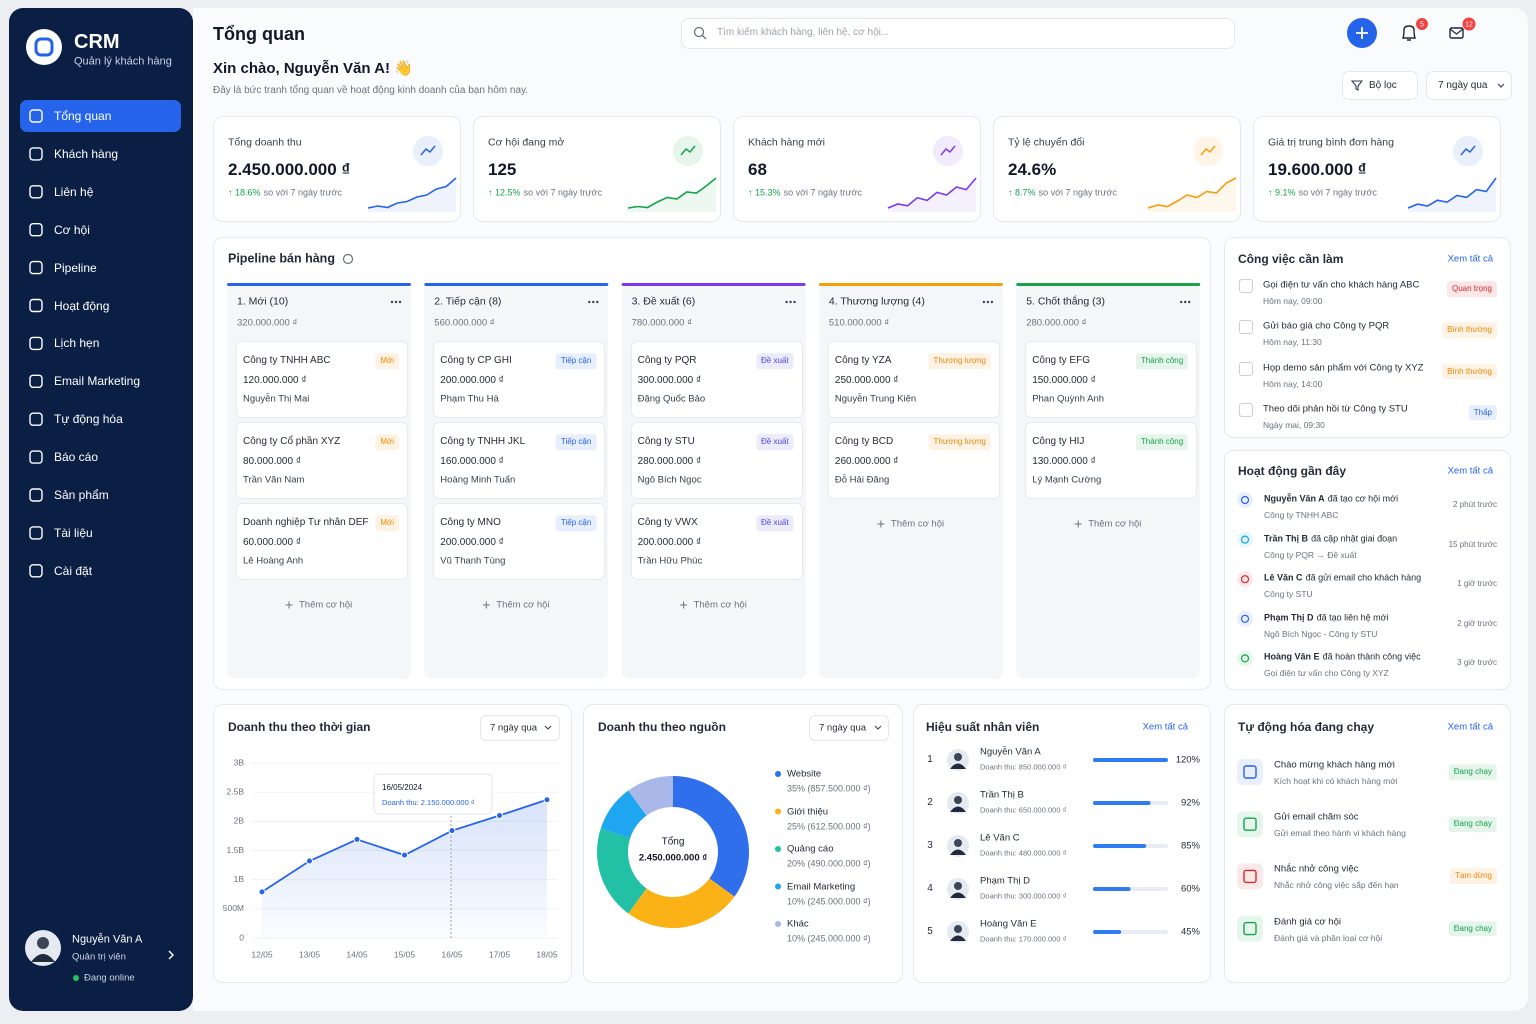 Image resolution: width=1536 pixels, height=1024 pixels. I want to click on deal-company: Công ty PQR, so click(667, 360).